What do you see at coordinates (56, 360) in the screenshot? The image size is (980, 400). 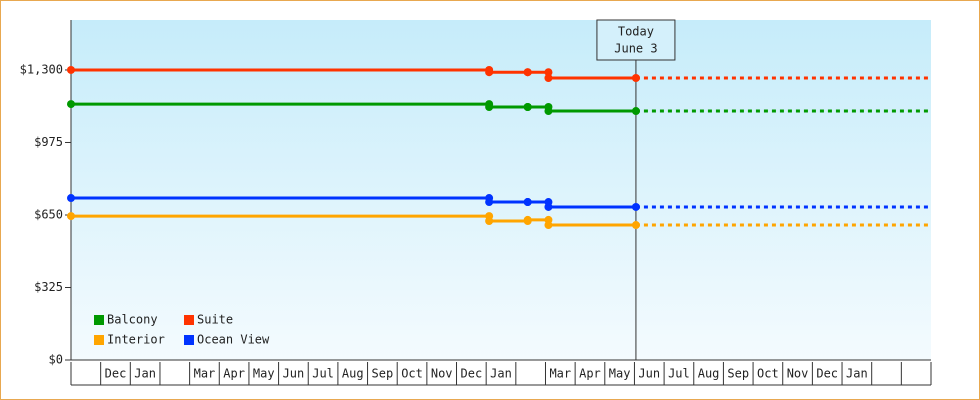 I see `y-tick-label: $0` at bounding box center [56, 360].